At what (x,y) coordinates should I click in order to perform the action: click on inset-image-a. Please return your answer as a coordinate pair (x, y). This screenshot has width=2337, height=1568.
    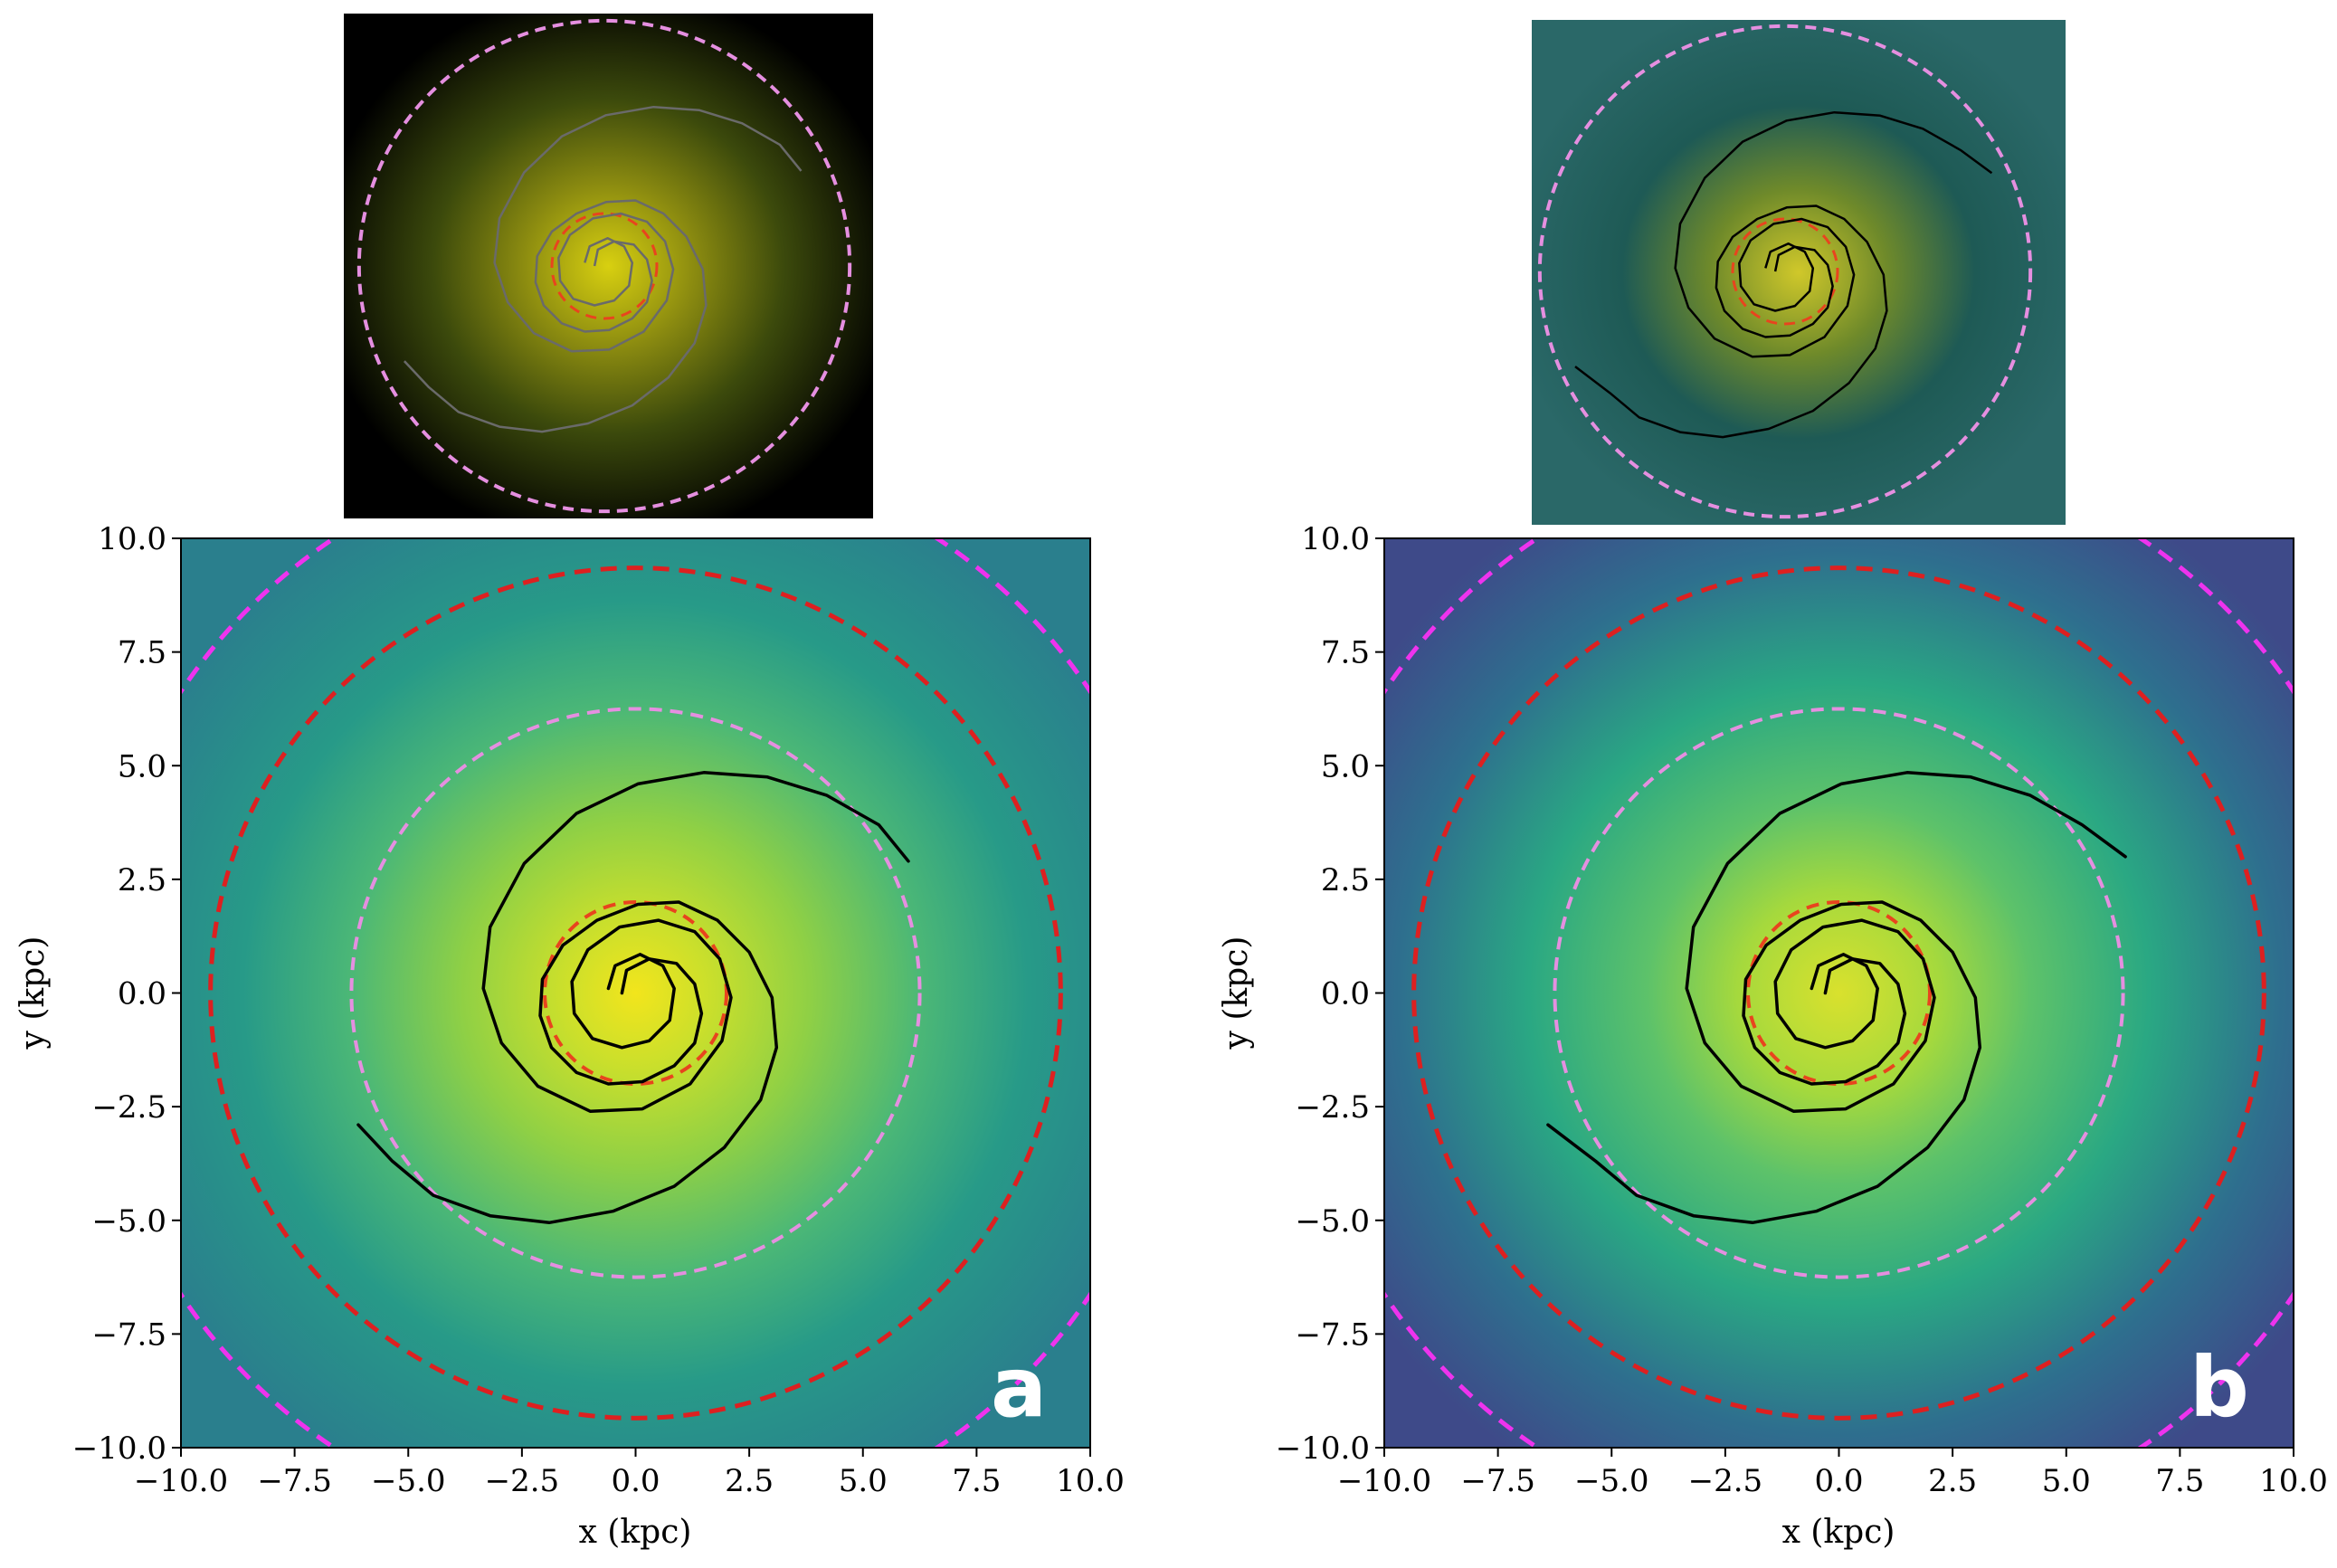
    Looking at the image, I should click on (608, 266).